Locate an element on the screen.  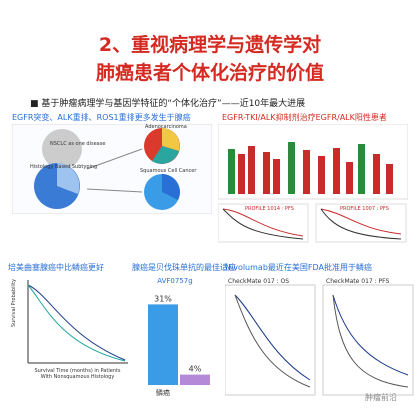
axis-label: Survival Probability is located at coordinates (14, 303).